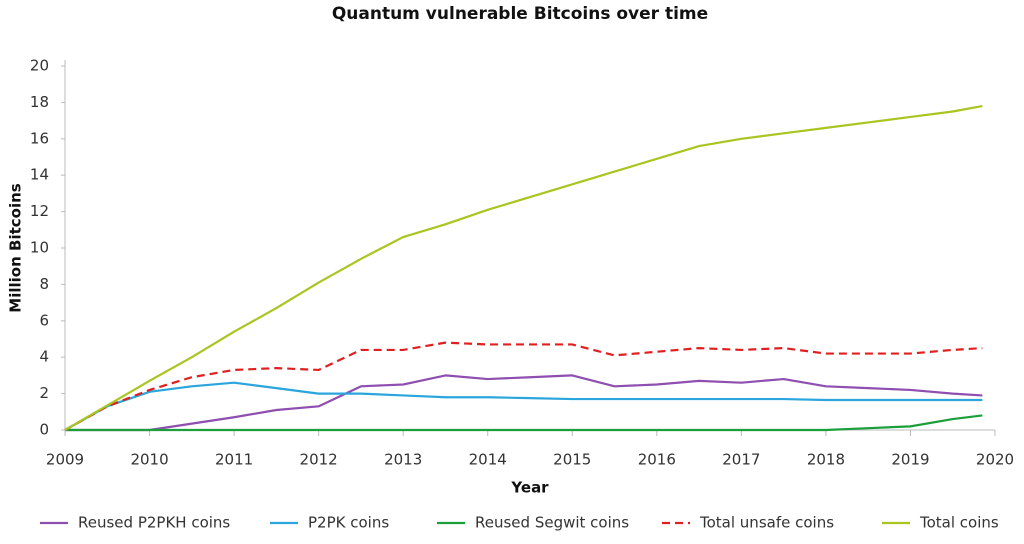 The height and width of the screenshot is (544, 1024). What do you see at coordinates (65, 460) in the screenshot?
I see `x-tick-label: 2009` at bounding box center [65, 460].